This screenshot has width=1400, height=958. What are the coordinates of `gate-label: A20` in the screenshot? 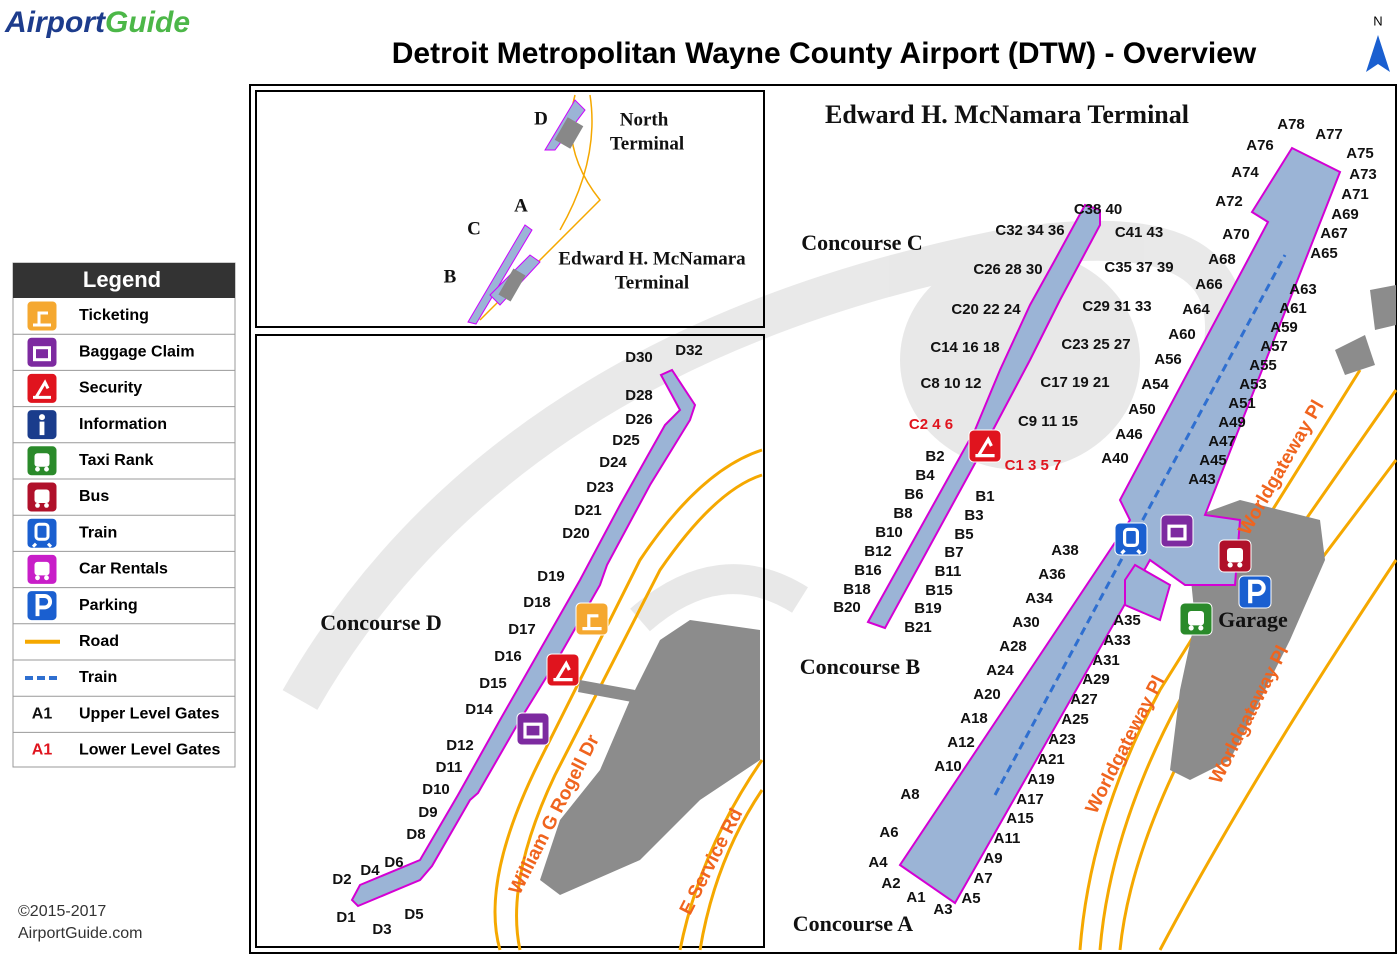 It's located at (987, 694).